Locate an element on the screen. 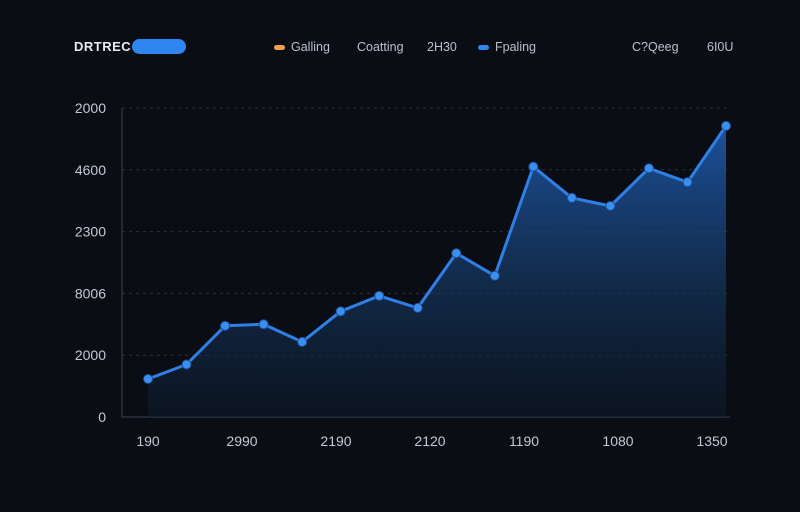  legend-label: Galling is located at coordinates (310, 47).